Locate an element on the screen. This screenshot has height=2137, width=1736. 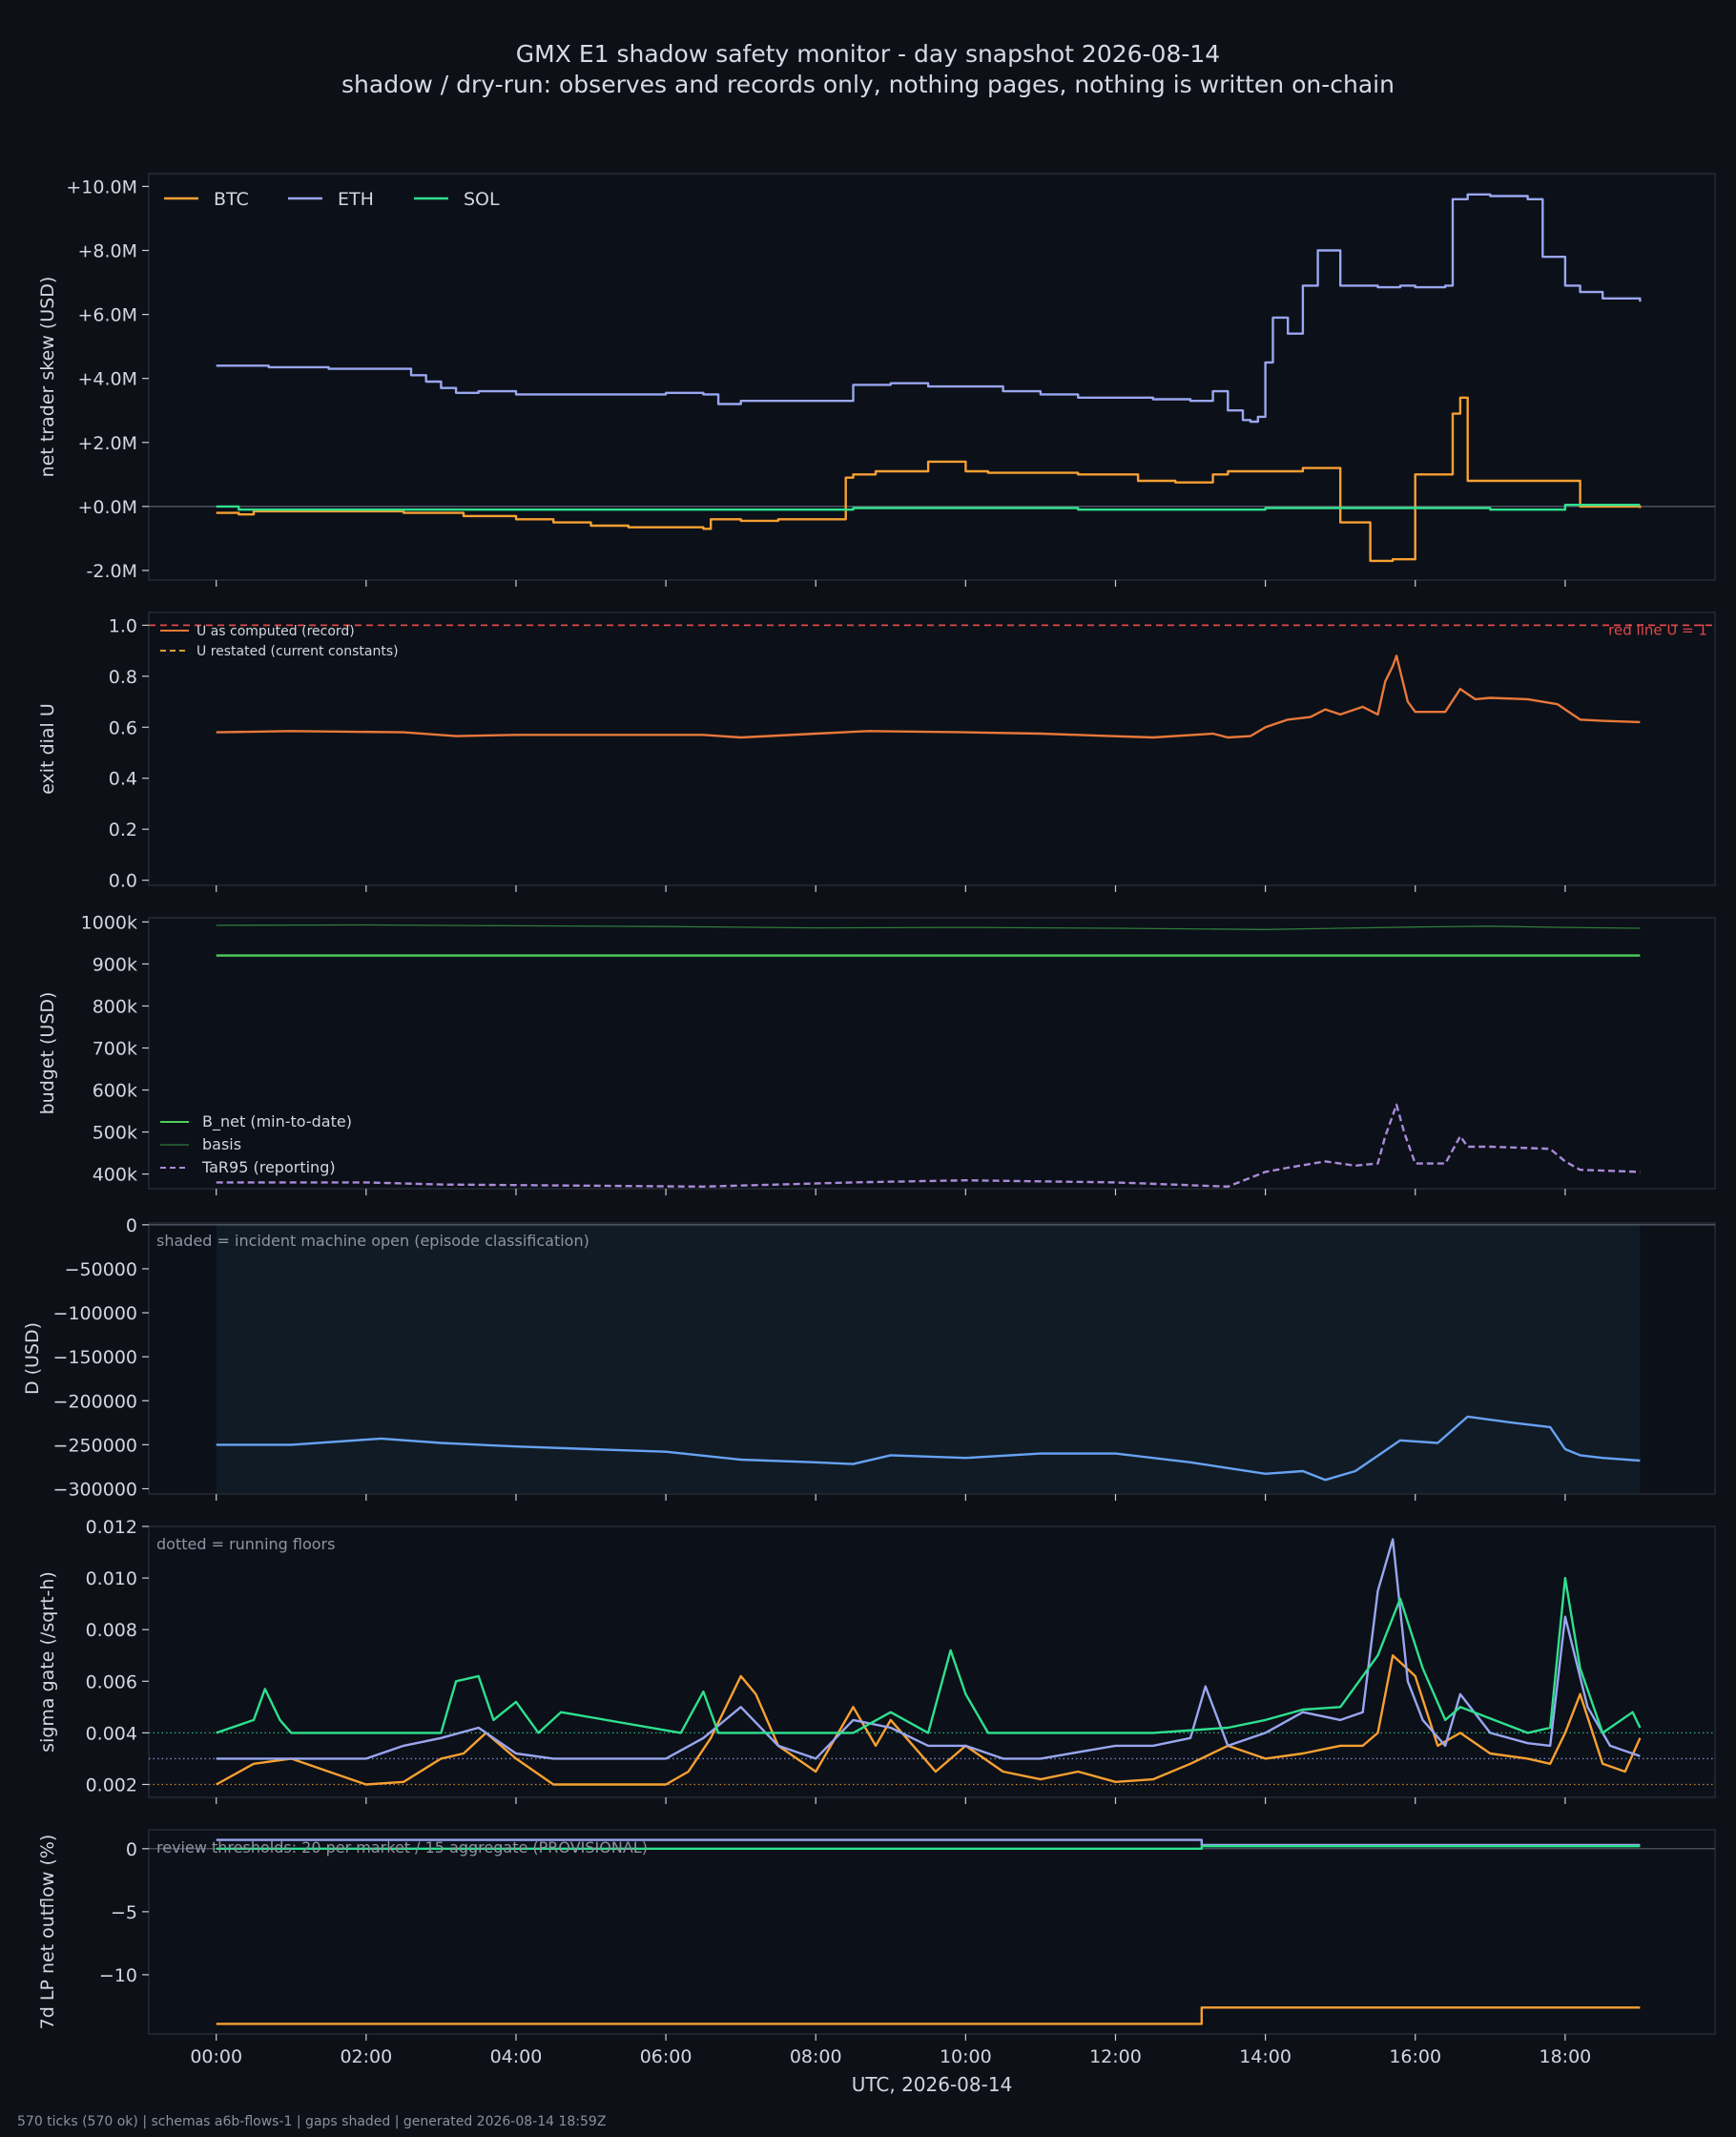
y-axis-label: sigma gate (/sqrt-h) is located at coordinates (47, 1662).